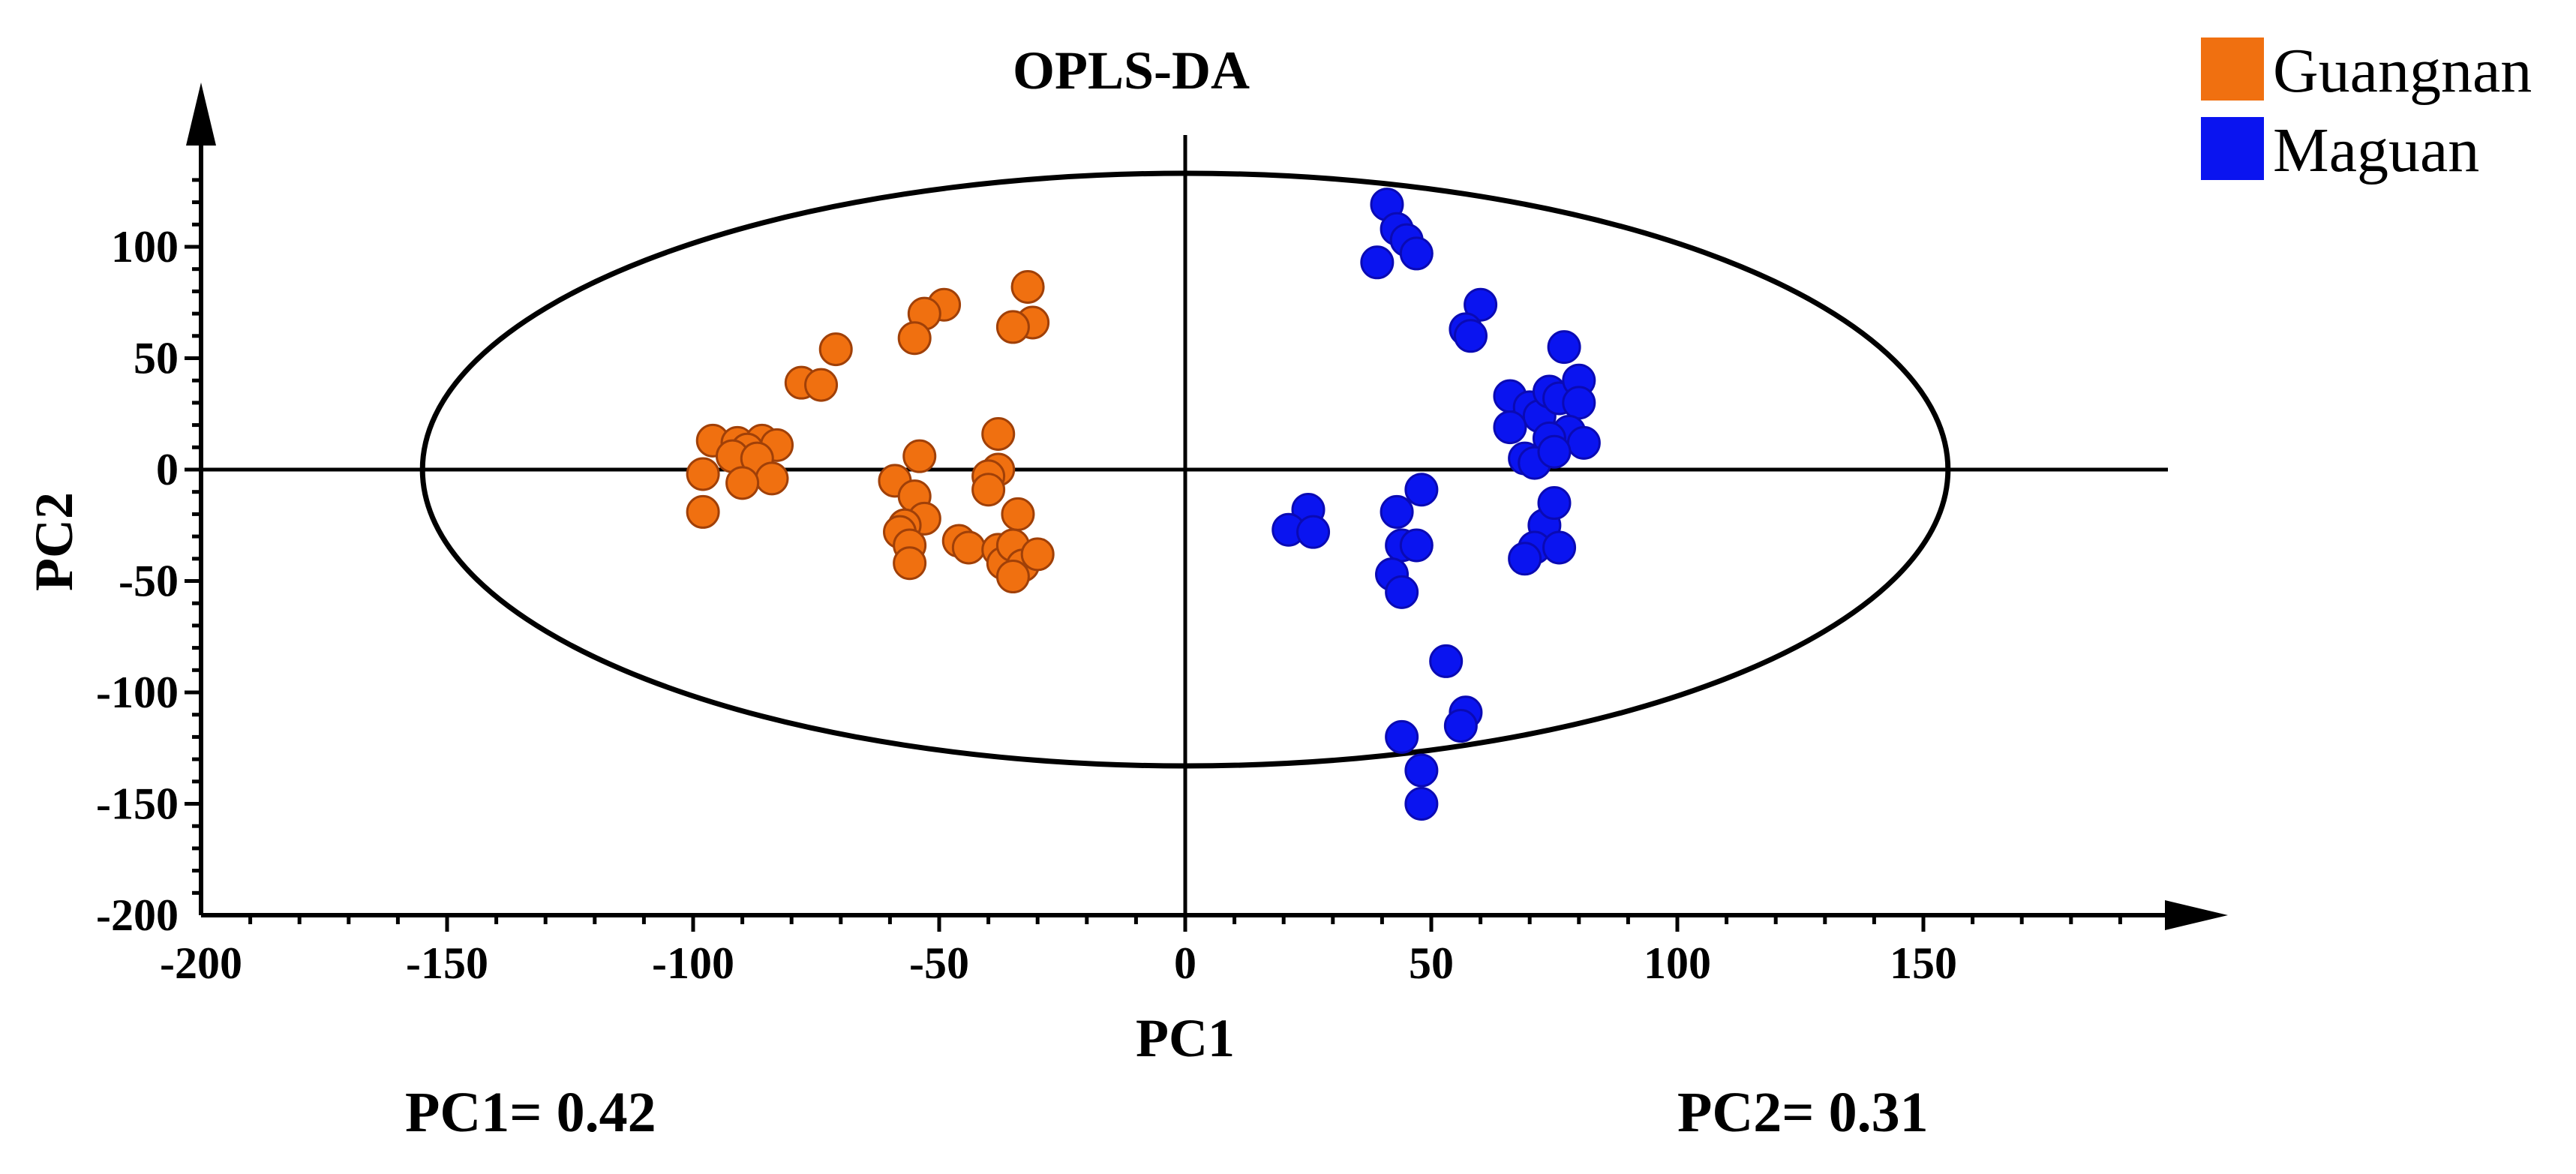 The width and height of the screenshot is (2576, 1174). Describe the element at coordinates (149, 582) in the screenshot. I see `y-tick-label: -50` at that location.